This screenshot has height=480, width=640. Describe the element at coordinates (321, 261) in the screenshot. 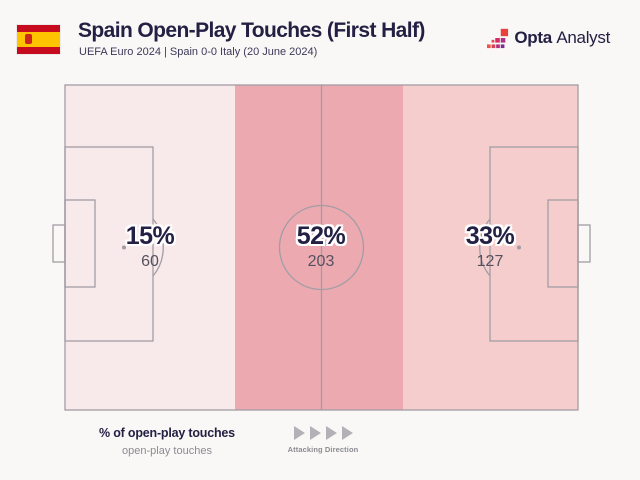

I see `middle-third-count: 203` at that location.